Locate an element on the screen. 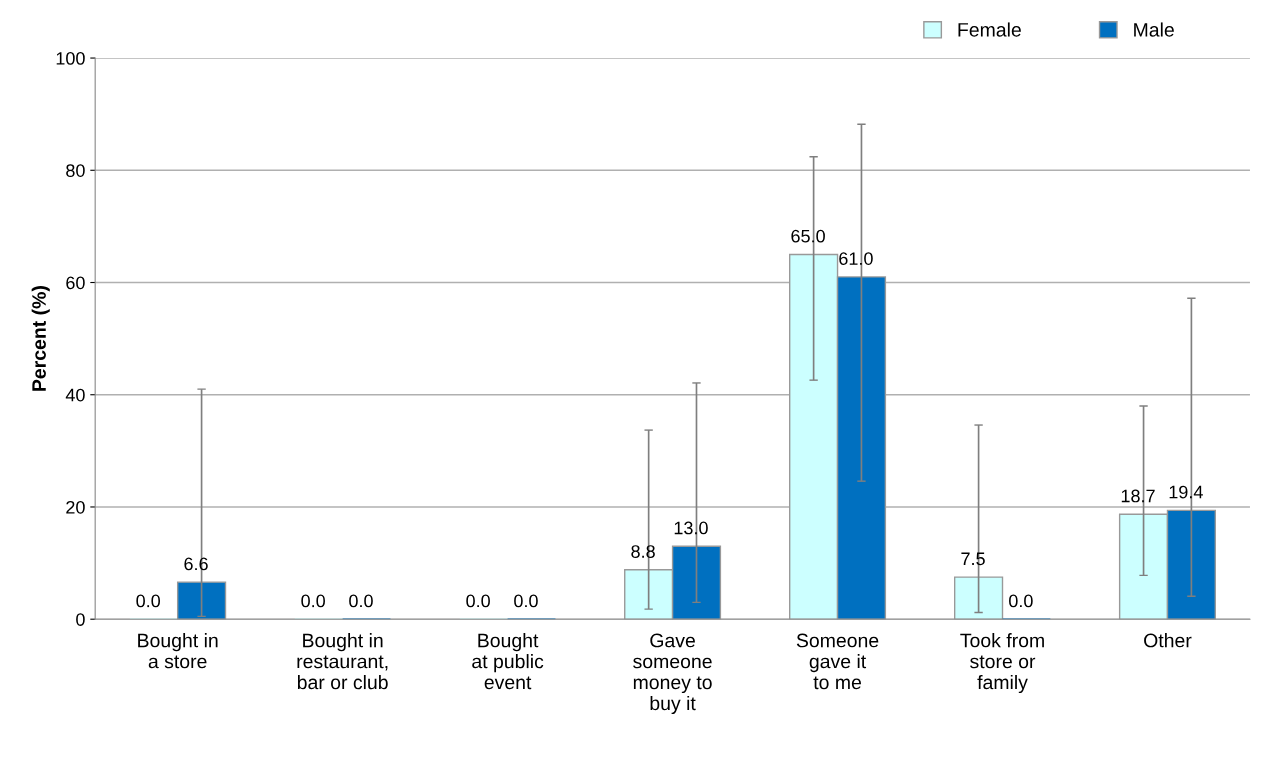 This screenshot has height=774, width=1269. x-tick-label: Gave someone money to buy it is located at coordinates (672, 674).